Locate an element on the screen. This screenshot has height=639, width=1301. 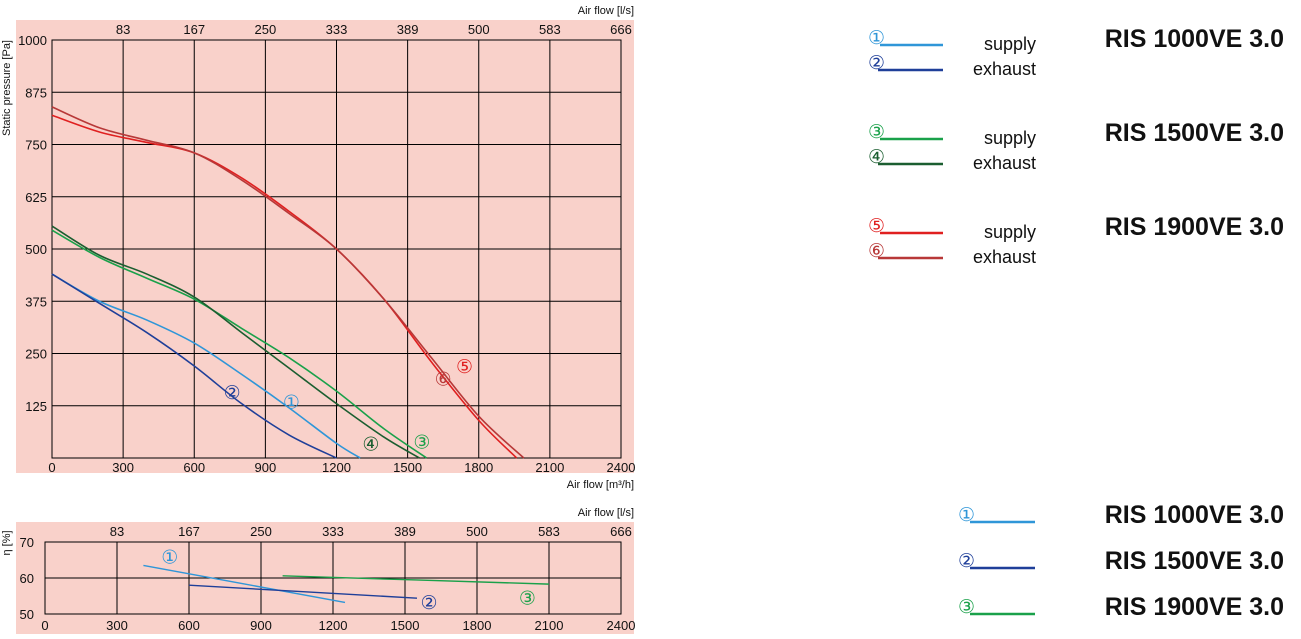
legend-marker: ④ is located at coordinates (876, 157).